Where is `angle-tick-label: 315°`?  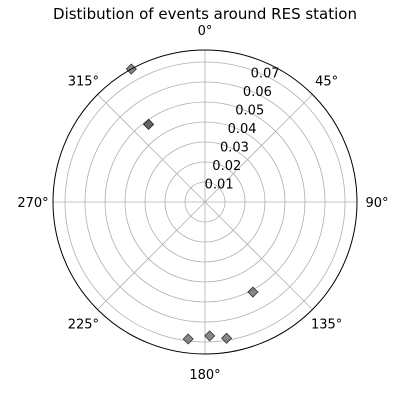
angle-tick-label: 315° is located at coordinates (83, 81).